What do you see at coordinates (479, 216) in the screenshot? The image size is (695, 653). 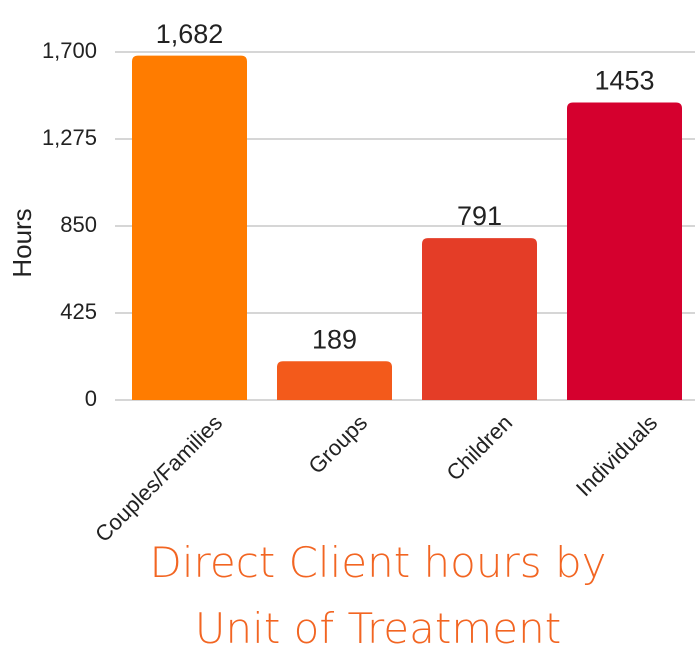 I see `value-label: 791` at bounding box center [479, 216].